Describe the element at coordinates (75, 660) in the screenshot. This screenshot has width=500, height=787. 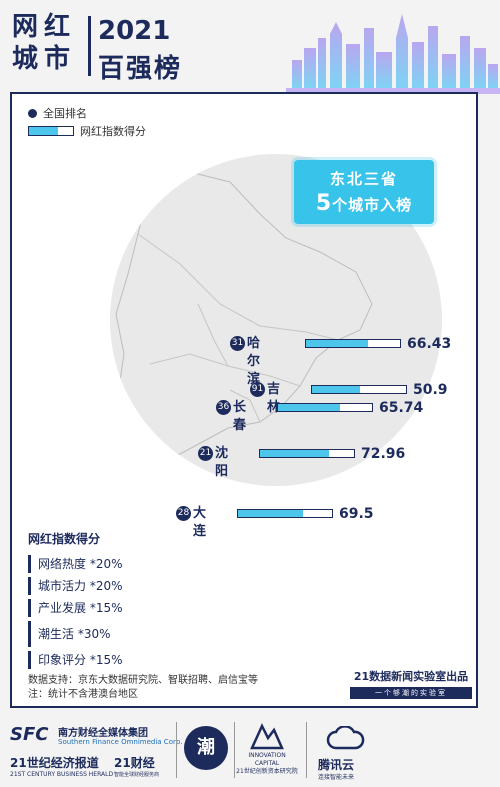
I see `weight-item: 印象评分 *15%` at that location.